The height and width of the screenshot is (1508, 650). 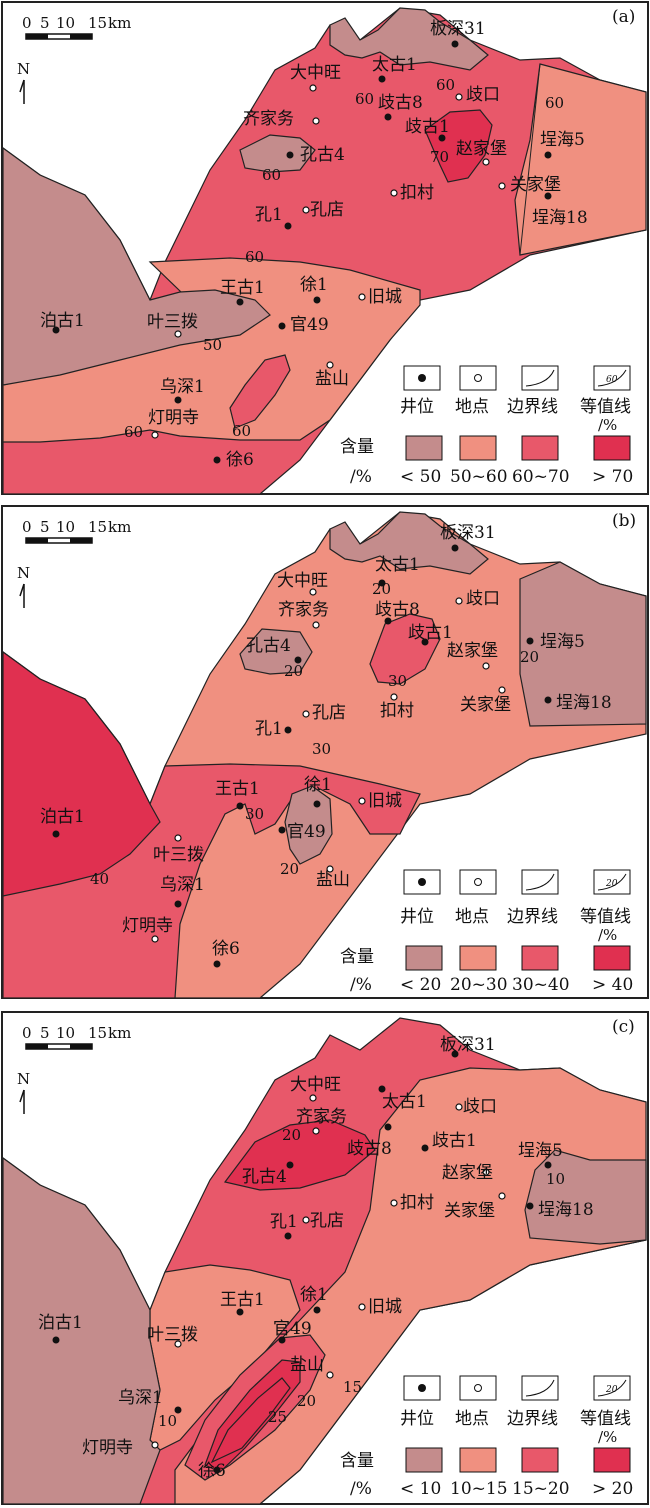 What do you see at coordinates (76, 27) in the screenshot?
I see `scale-bar: 0 5 10 15 km` at bounding box center [76, 27].